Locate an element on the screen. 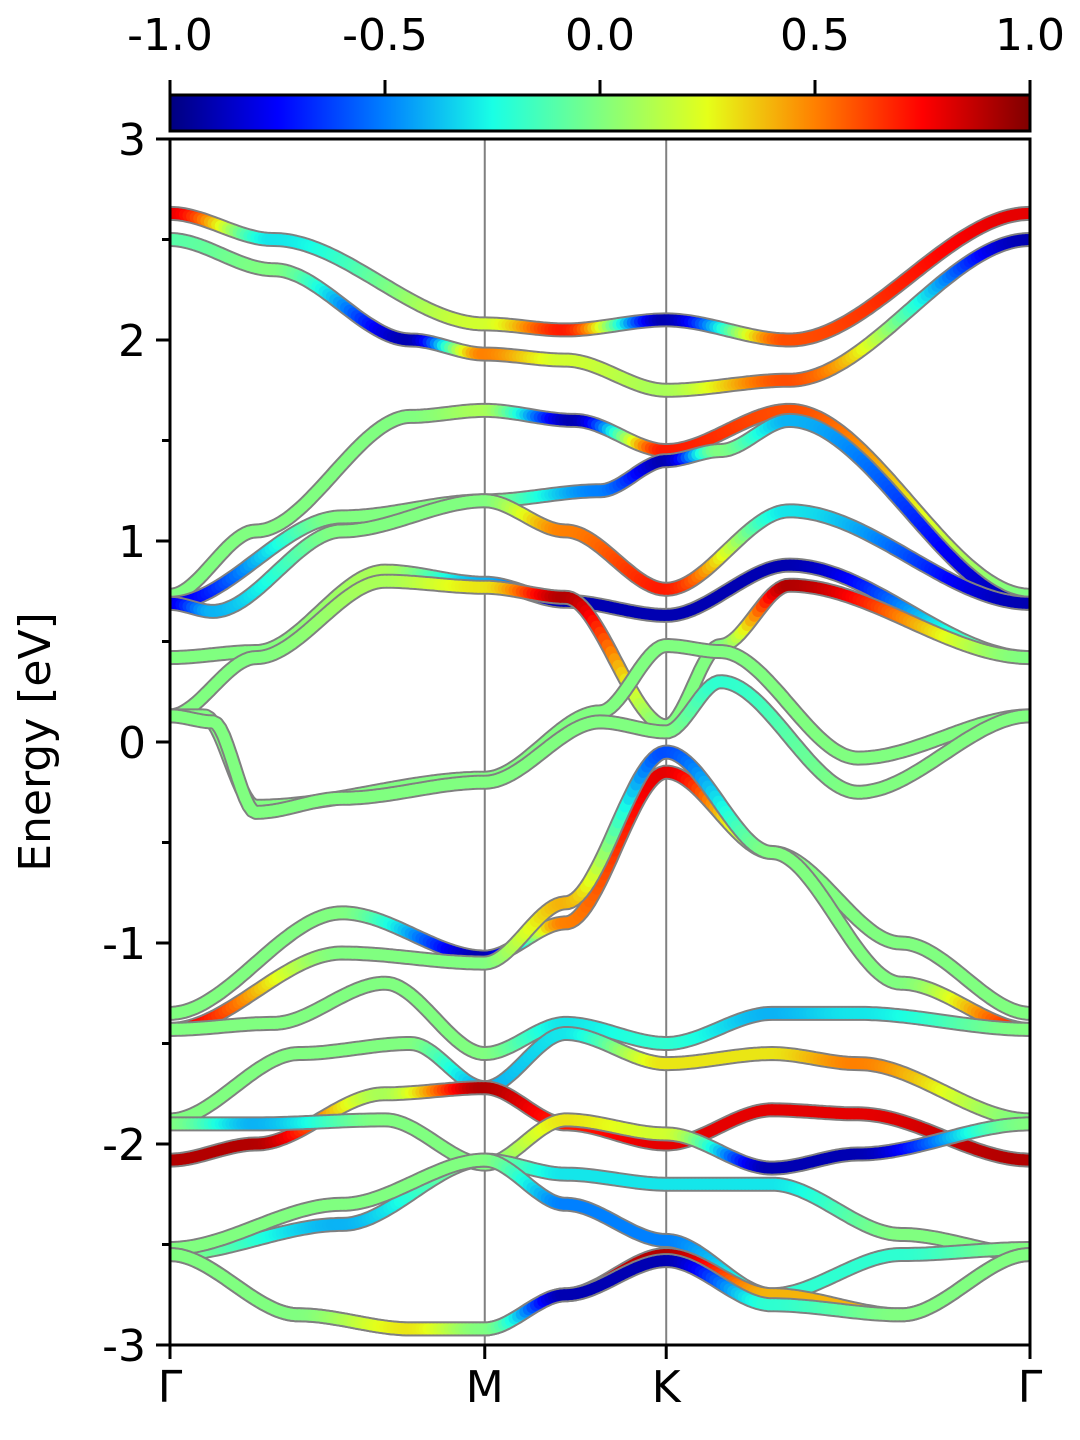 The height and width of the screenshot is (1440, 1080). y-tick-label: 3 is located at coordinates (132, 140).